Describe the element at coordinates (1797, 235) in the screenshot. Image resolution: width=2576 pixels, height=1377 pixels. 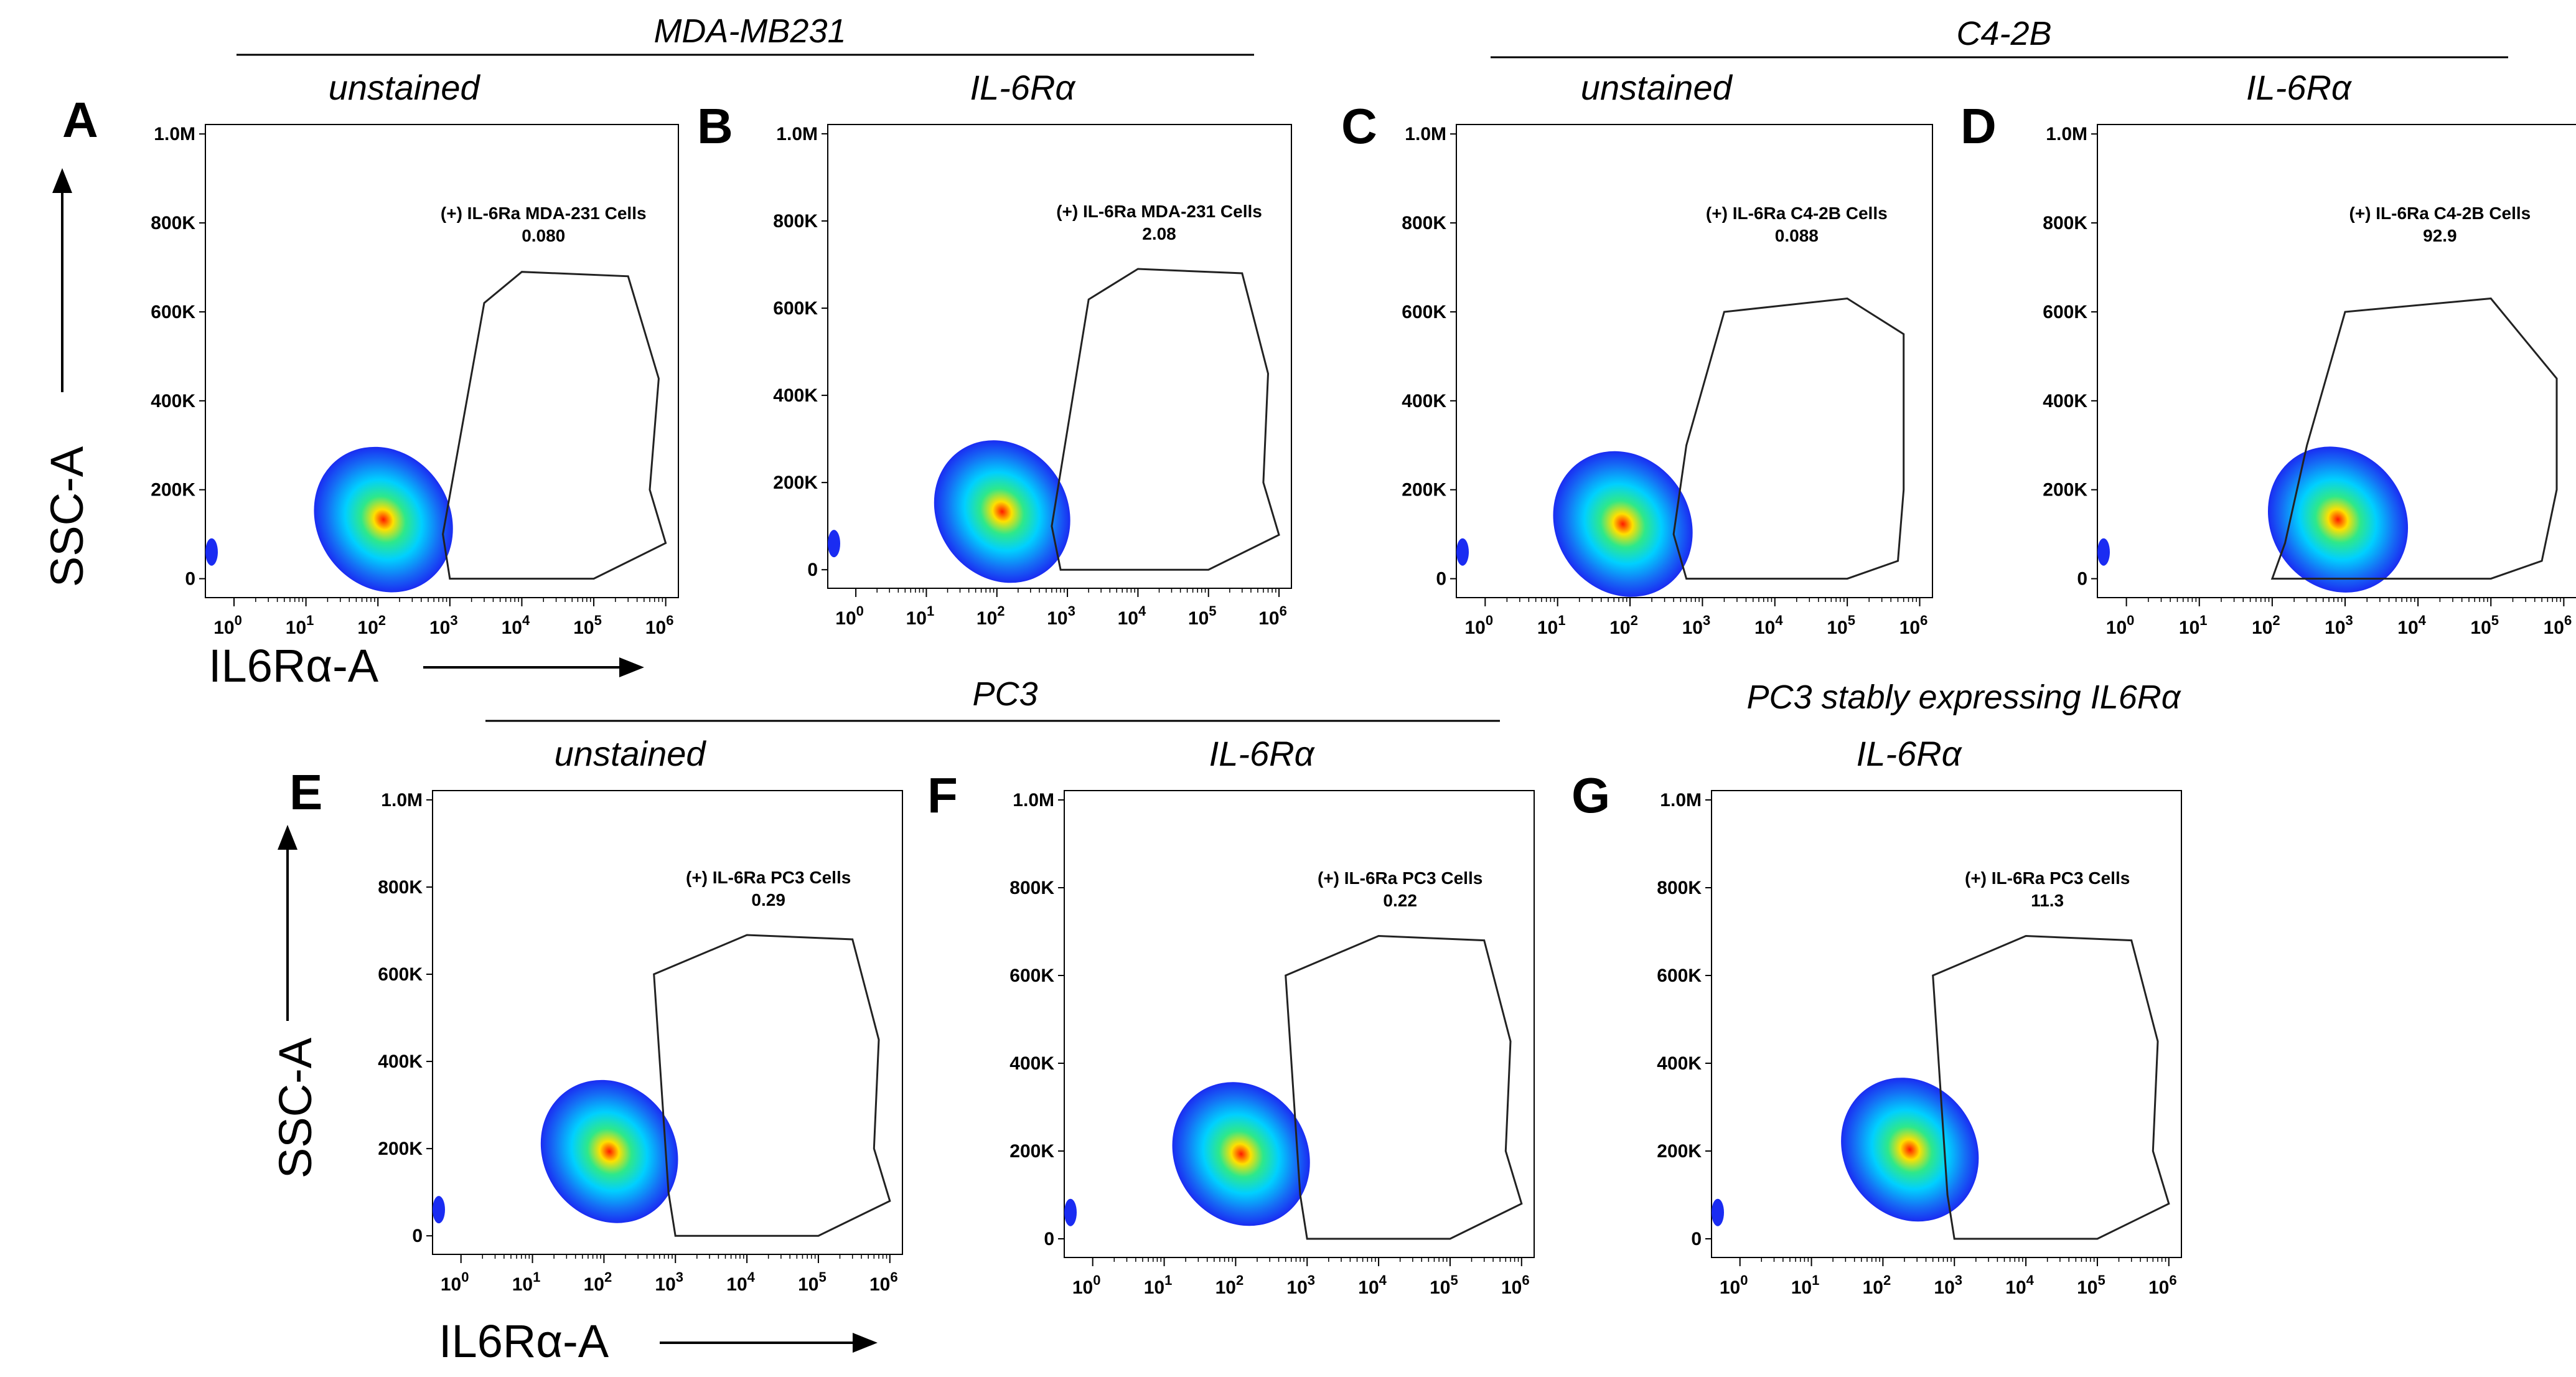
I see `gate-value: 0.088` at that location.